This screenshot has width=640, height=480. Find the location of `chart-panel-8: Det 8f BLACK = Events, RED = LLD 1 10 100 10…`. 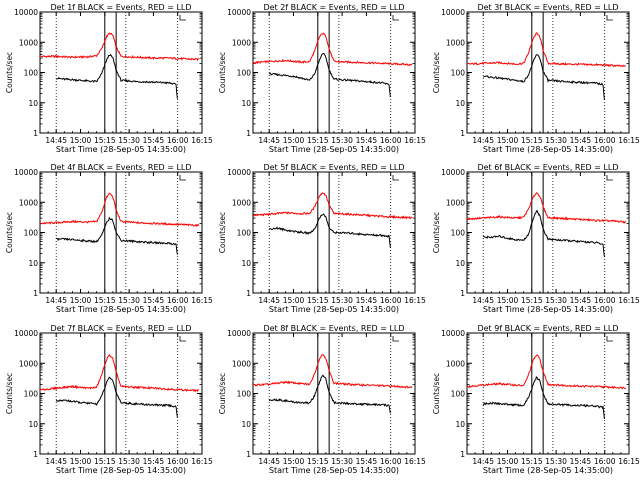

chart-panel-8: Det 8f BLACK = Events, RED = LLD 1 10 100 10… is located at coordinates (322, 399).